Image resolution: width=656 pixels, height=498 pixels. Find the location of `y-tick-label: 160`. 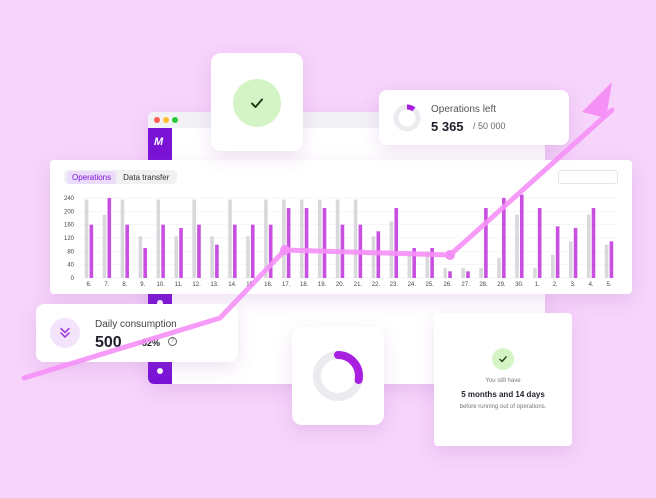

y-tick-label: 160 is located at coordinates (69, 226).